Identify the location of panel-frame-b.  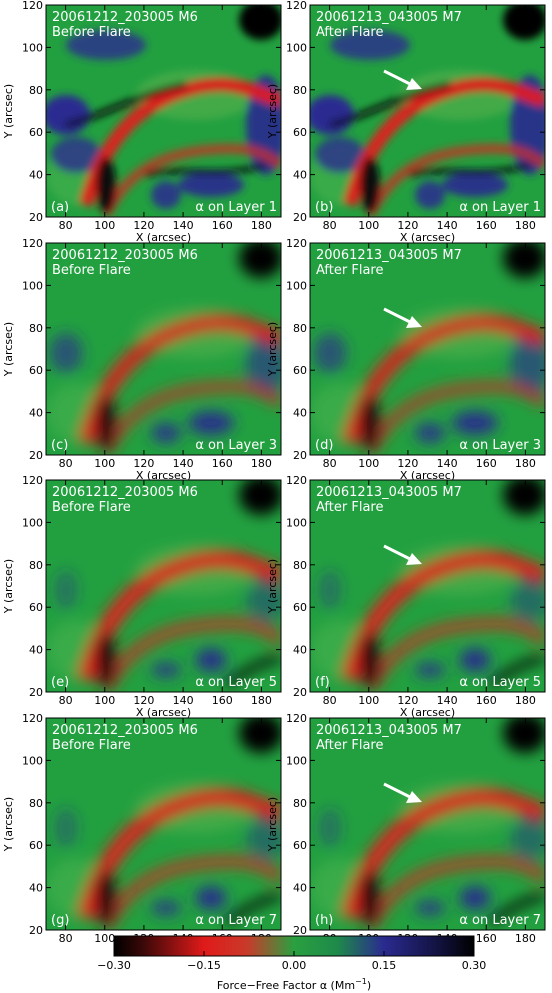
(427, 111).